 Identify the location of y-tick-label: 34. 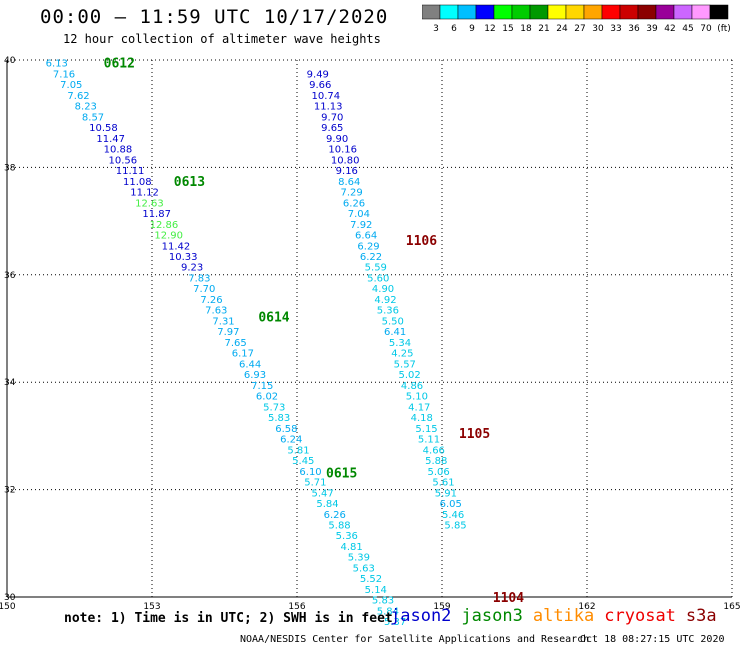
(10, 383).